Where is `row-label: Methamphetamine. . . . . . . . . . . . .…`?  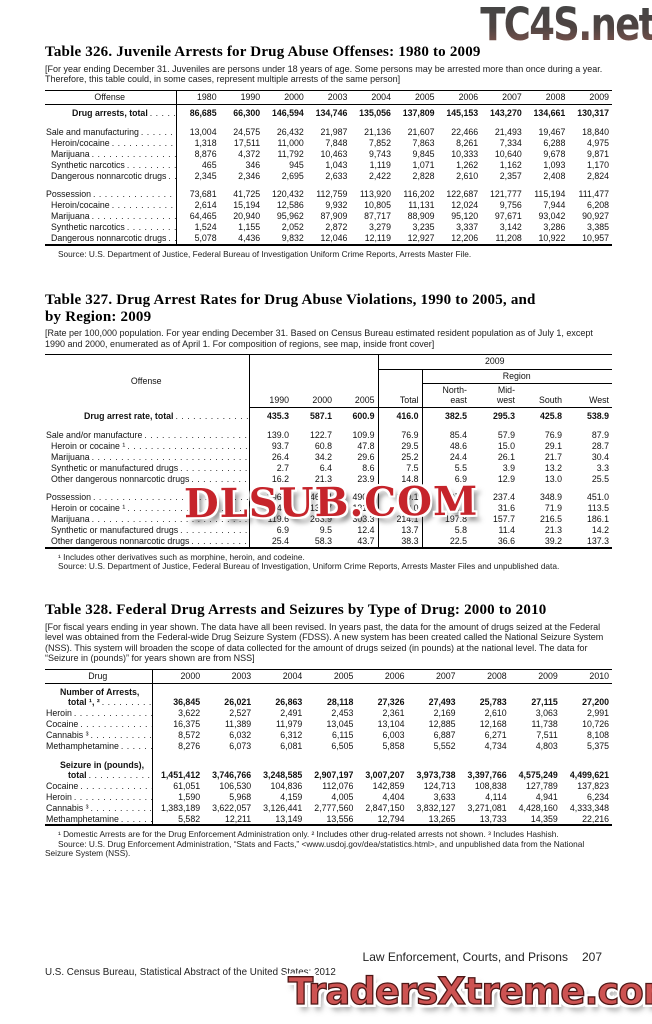 row-label: Methamphetamine. . . . . . . . . . . . .… is located at coordinates (99, 746).